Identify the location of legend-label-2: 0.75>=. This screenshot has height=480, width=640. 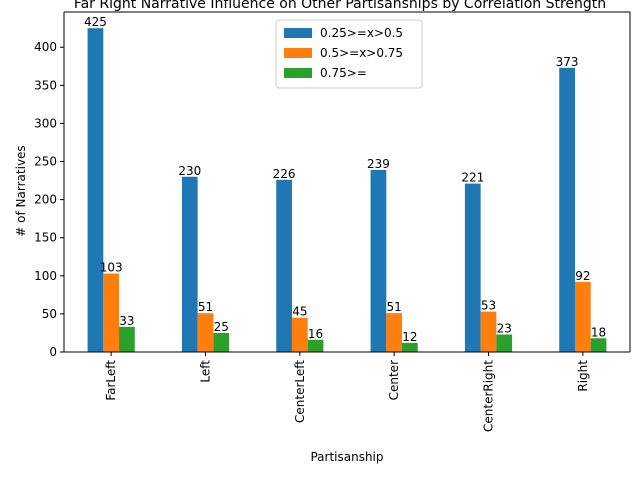
(343, 73).